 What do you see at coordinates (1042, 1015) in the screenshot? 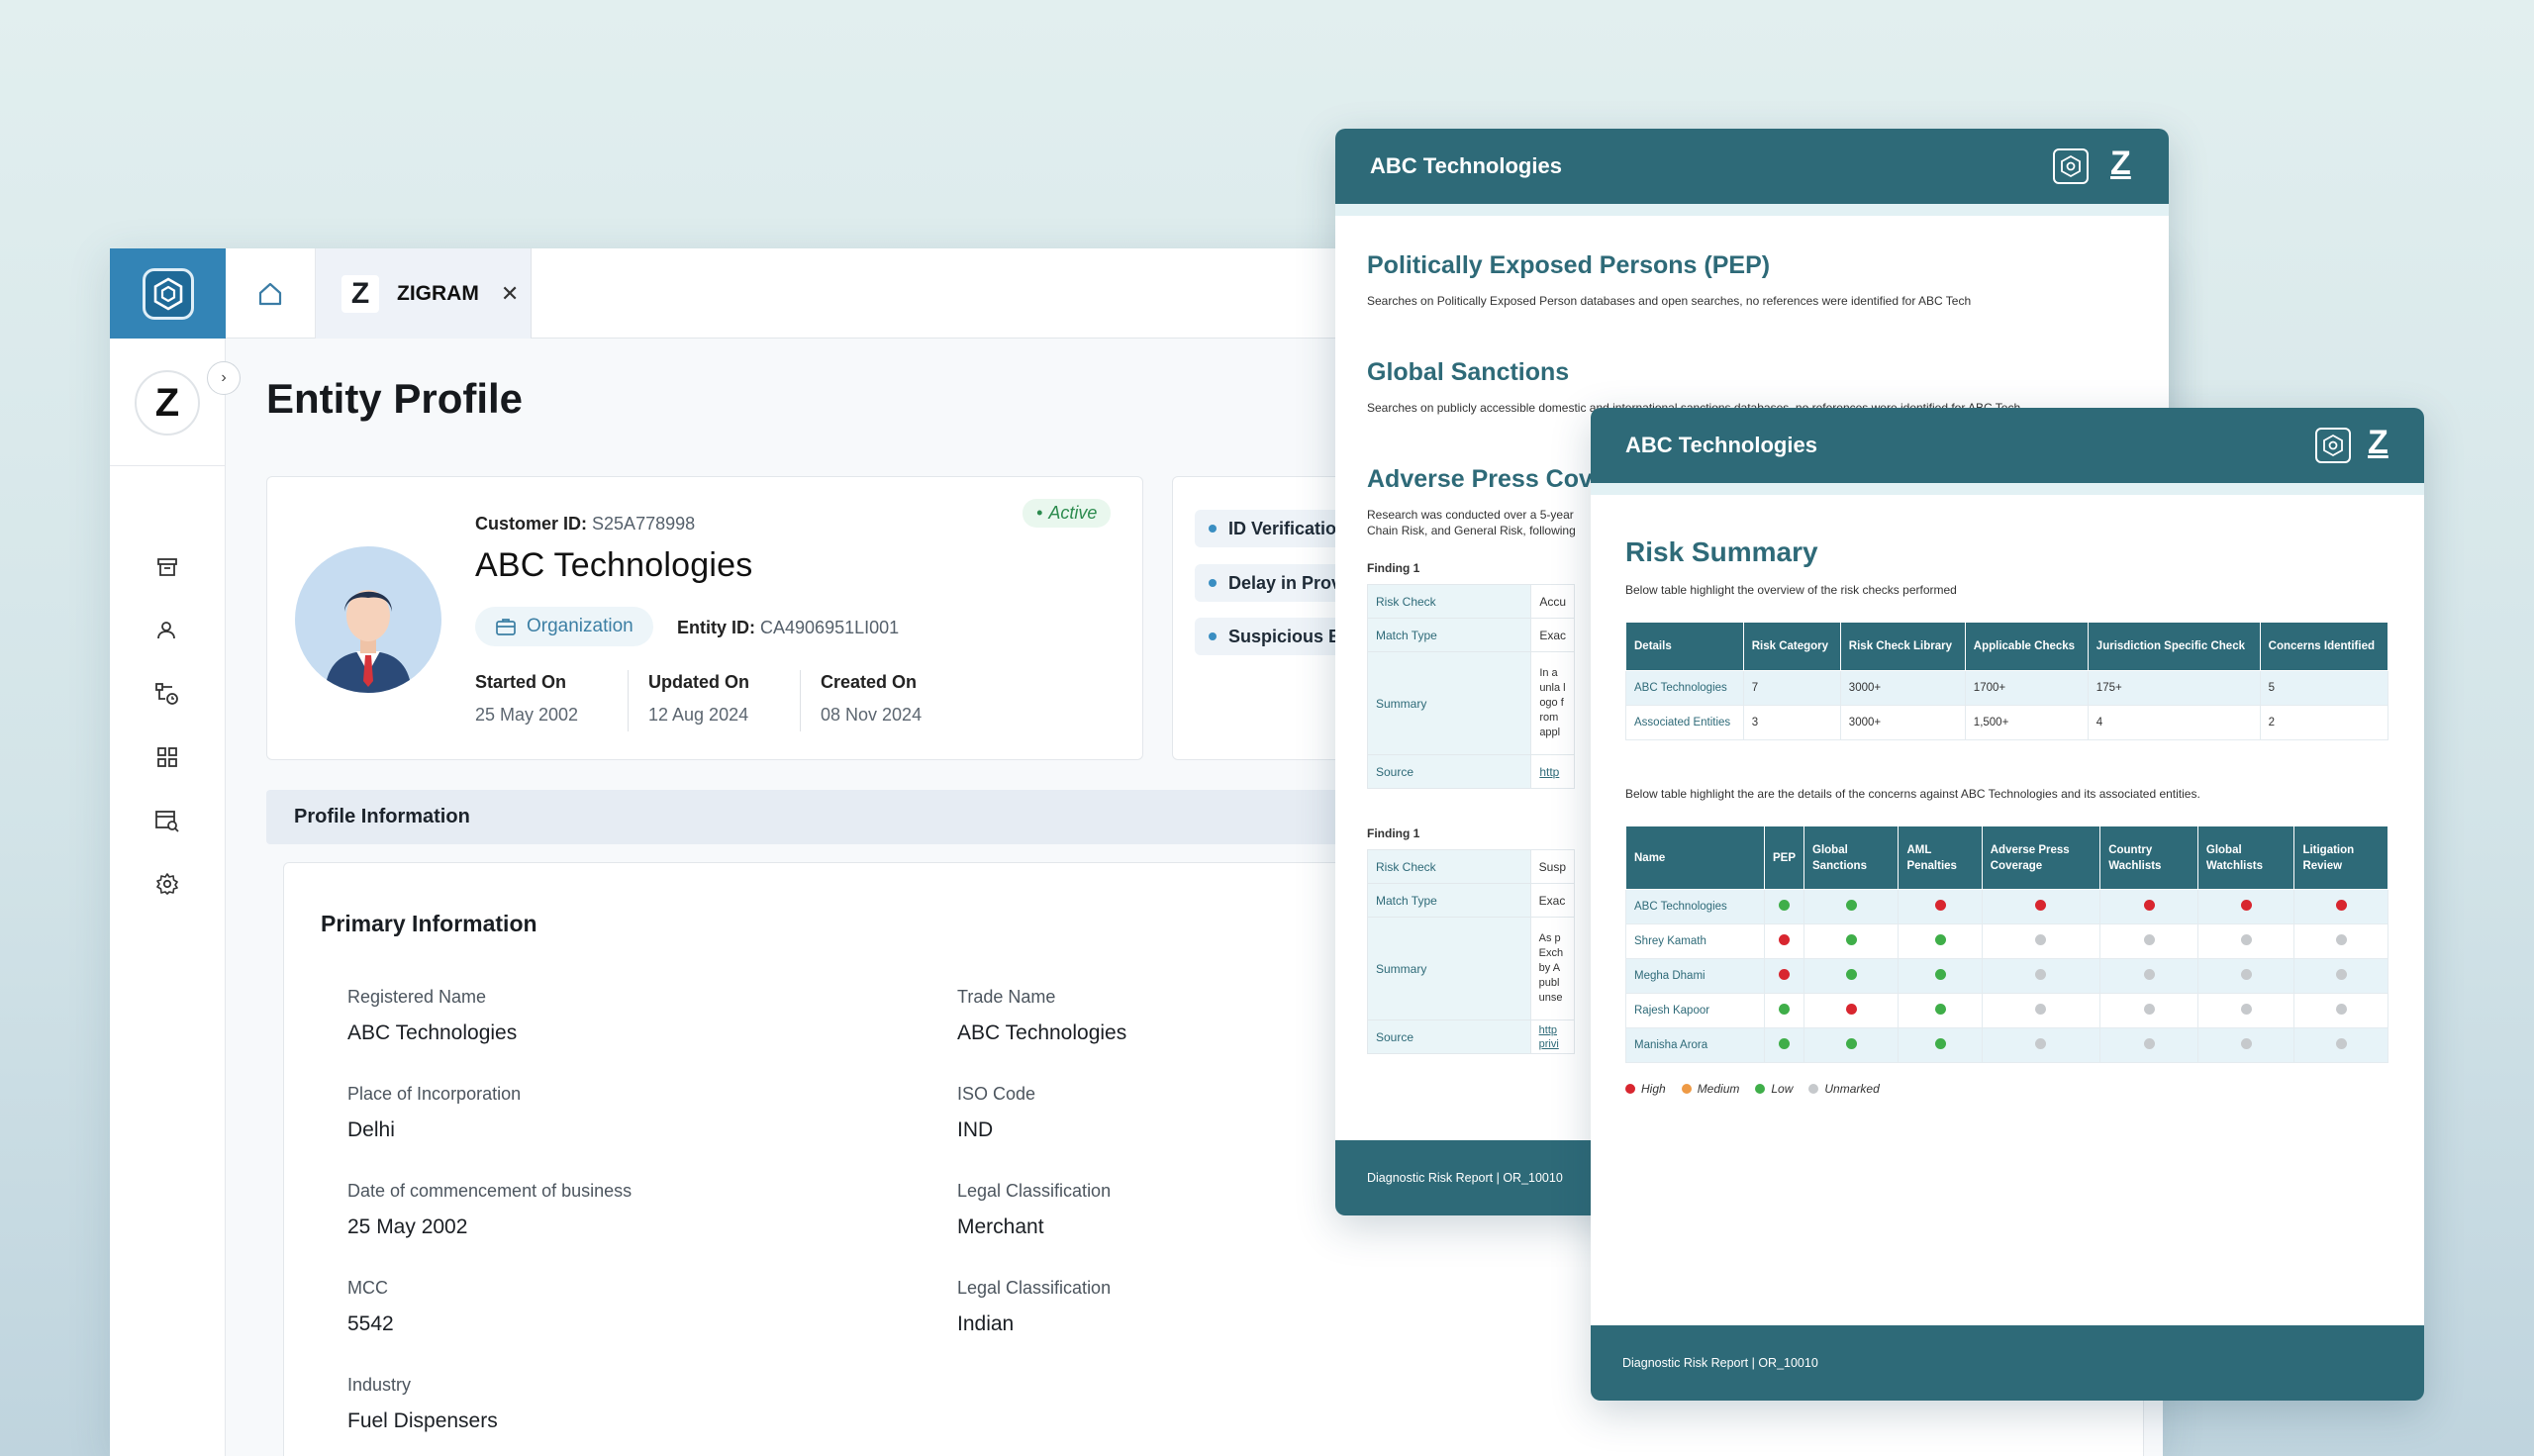
I see `field-trade-name: Trade Name ABC Technologies` at bounding box center [1042, 1015].